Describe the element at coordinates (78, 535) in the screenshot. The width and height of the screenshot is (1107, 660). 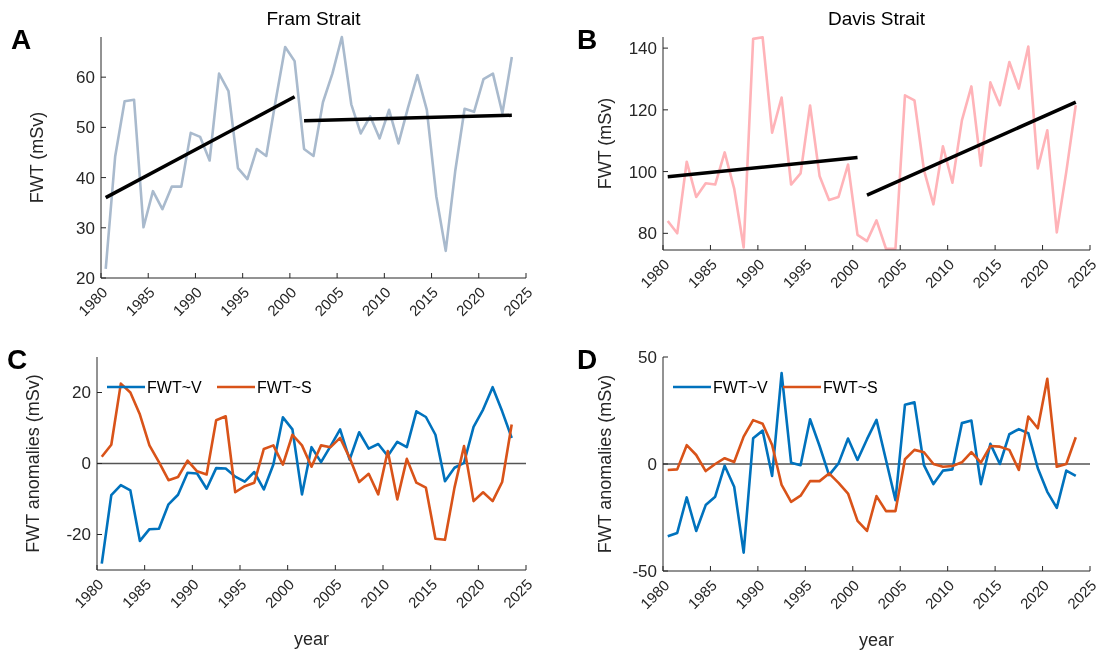
I see `y-tick-label: -20` at that location.